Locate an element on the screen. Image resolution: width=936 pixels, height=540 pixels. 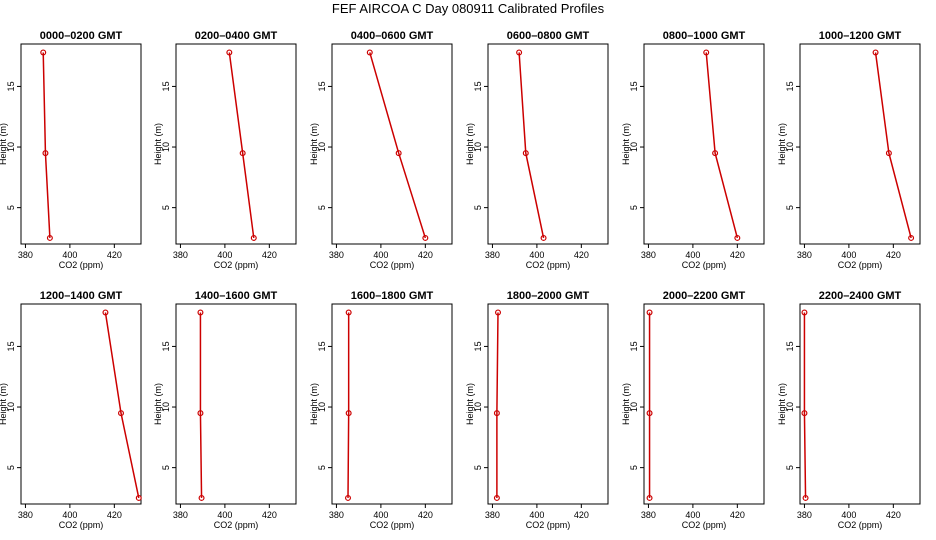
panel-11-x-tick-label: 400 is located at coordinates (692, 515).